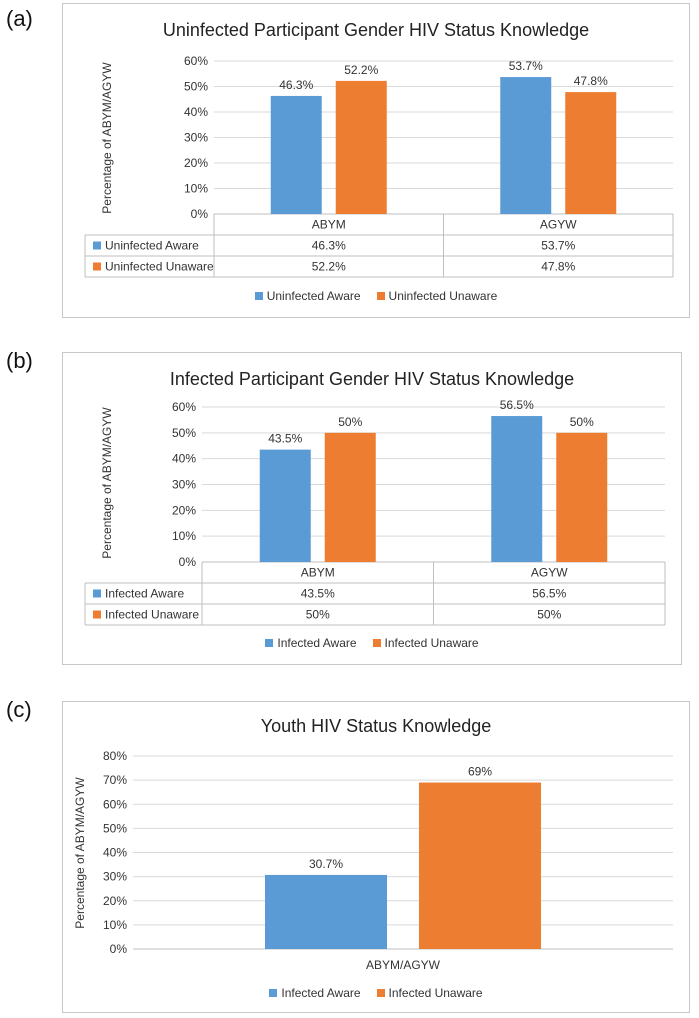 The height and width of the screenshot is (1018, 699). I want to click on chart-b-legend: Infected Aware Infected Unaware, so click(372, 643).